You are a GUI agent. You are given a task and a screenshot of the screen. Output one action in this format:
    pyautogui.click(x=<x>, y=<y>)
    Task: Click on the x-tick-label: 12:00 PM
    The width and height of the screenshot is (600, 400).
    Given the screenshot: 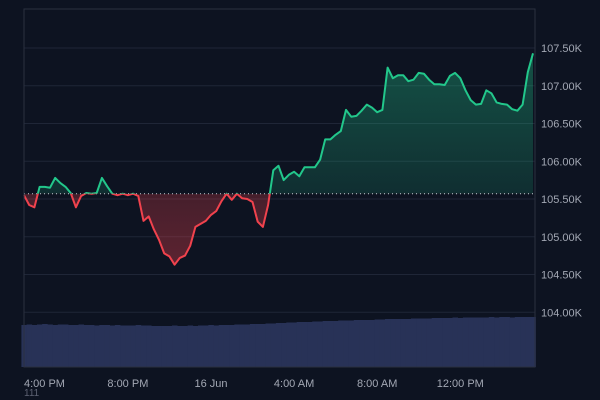 What is the action you would take?
    pyautogui.click(x=460, y=384)
    